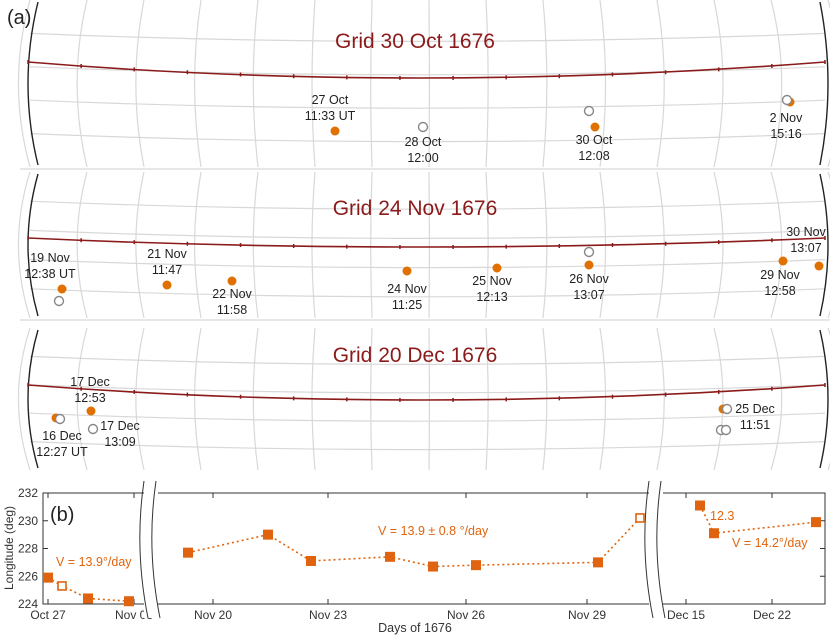 The width and height of the screenshot is (830, 636). Describe the element at coordinates (589, 111) in the screenshot. I see `p-30oct-open-open-circle` at that location.